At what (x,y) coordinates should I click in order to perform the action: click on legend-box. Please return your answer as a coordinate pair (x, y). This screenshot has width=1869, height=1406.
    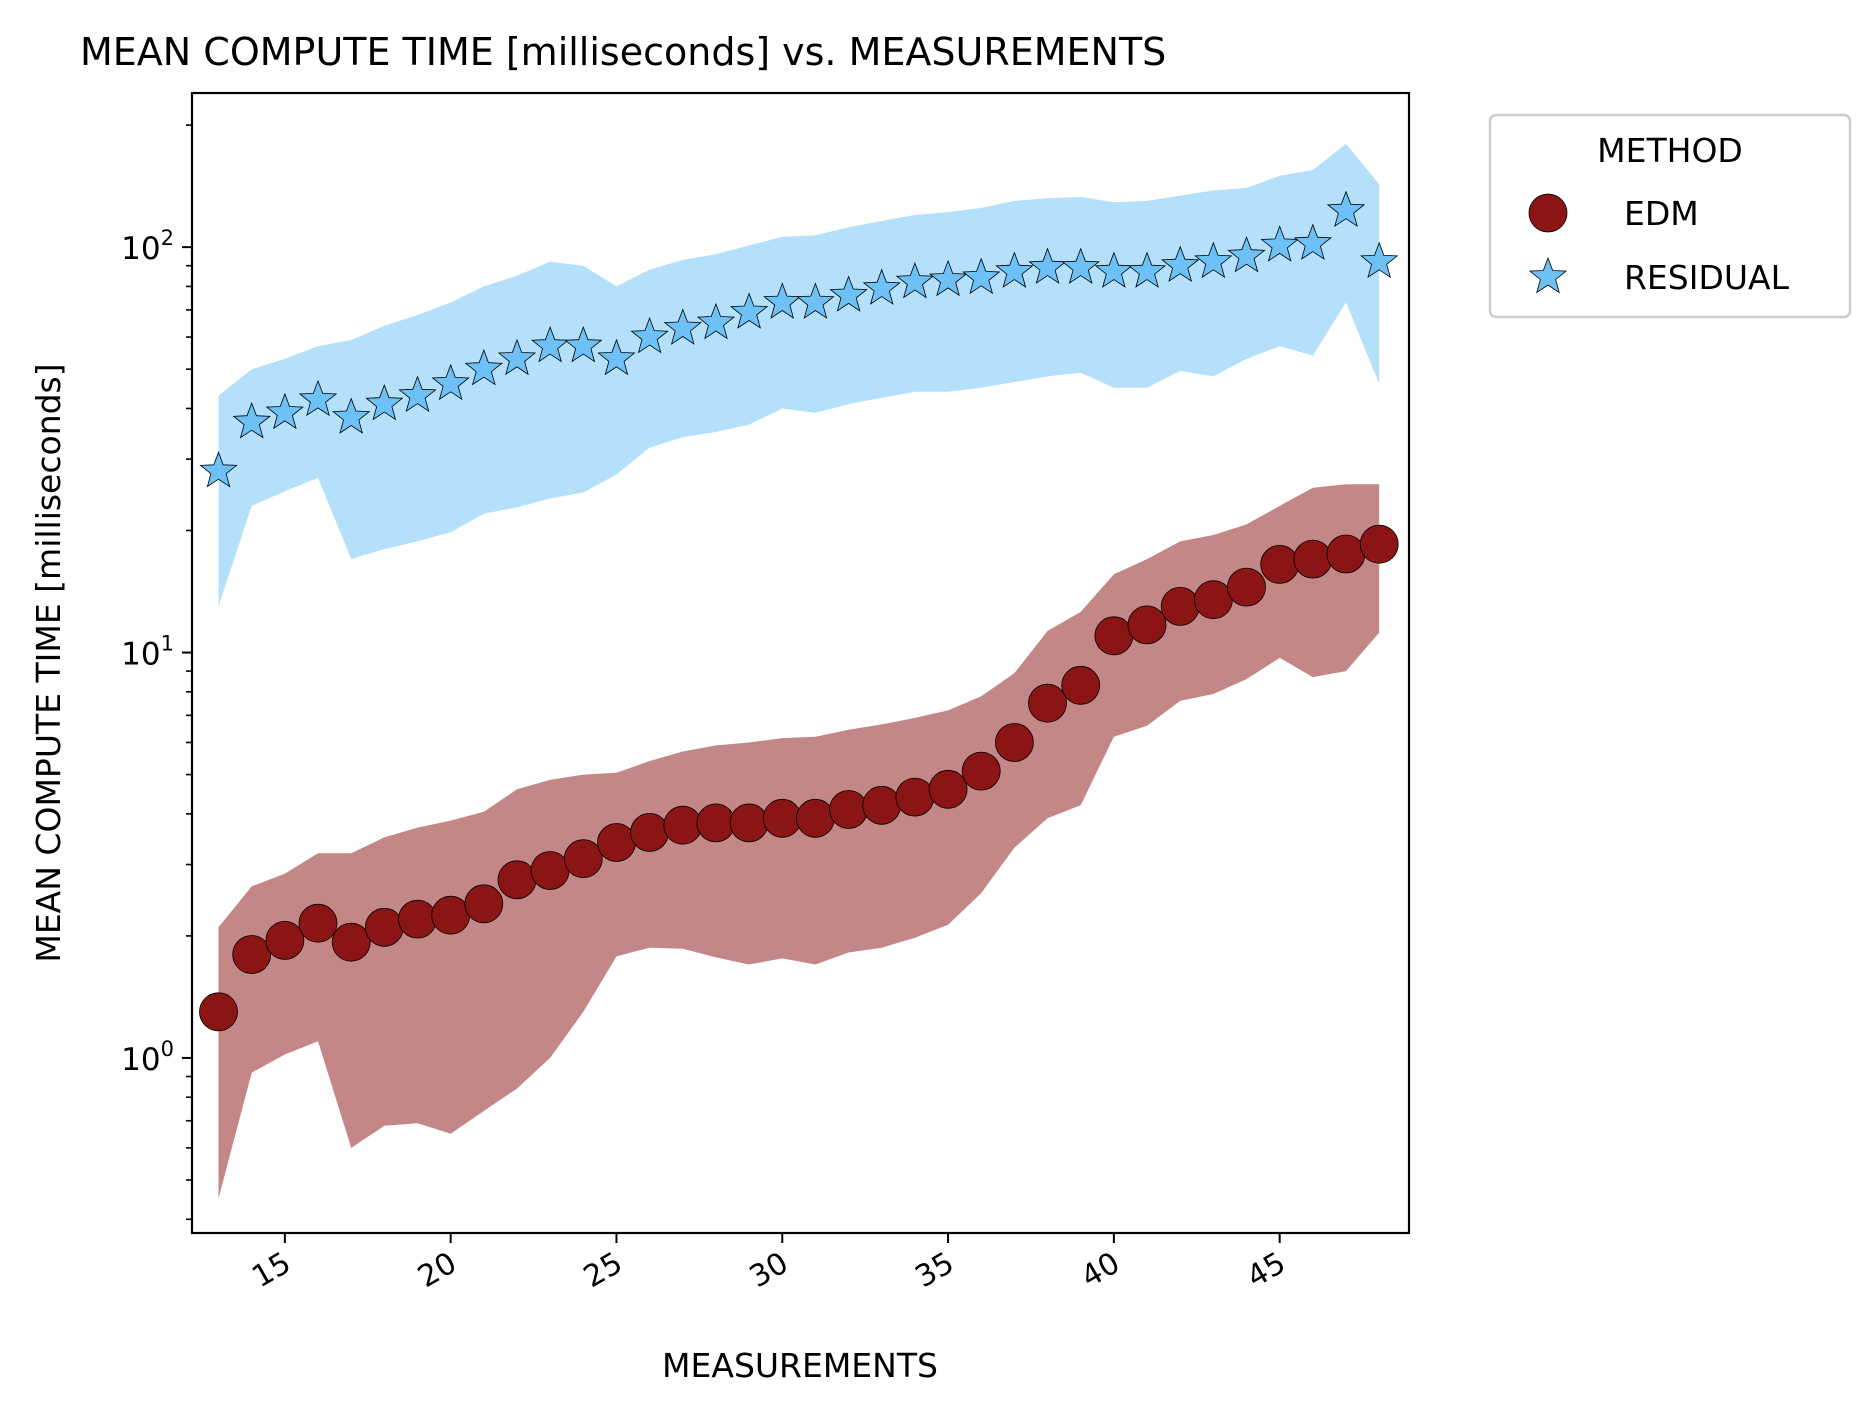
    Looking at the image, I should click on (1670, 216).